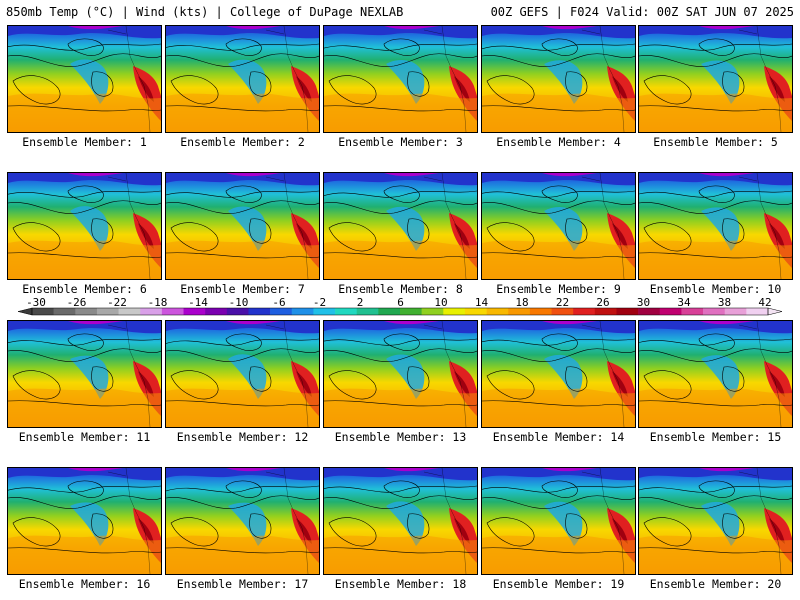 The width and height of the screenshot is (800, 600). I want to click on ensemble-member-label: Ensemble Member: 15, so click(715, 437).